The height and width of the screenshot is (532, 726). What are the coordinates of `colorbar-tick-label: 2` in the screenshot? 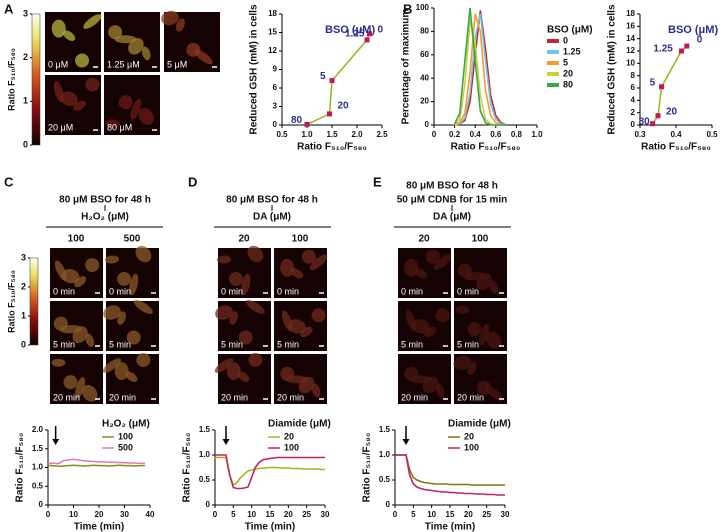 It's located at (23, 286).